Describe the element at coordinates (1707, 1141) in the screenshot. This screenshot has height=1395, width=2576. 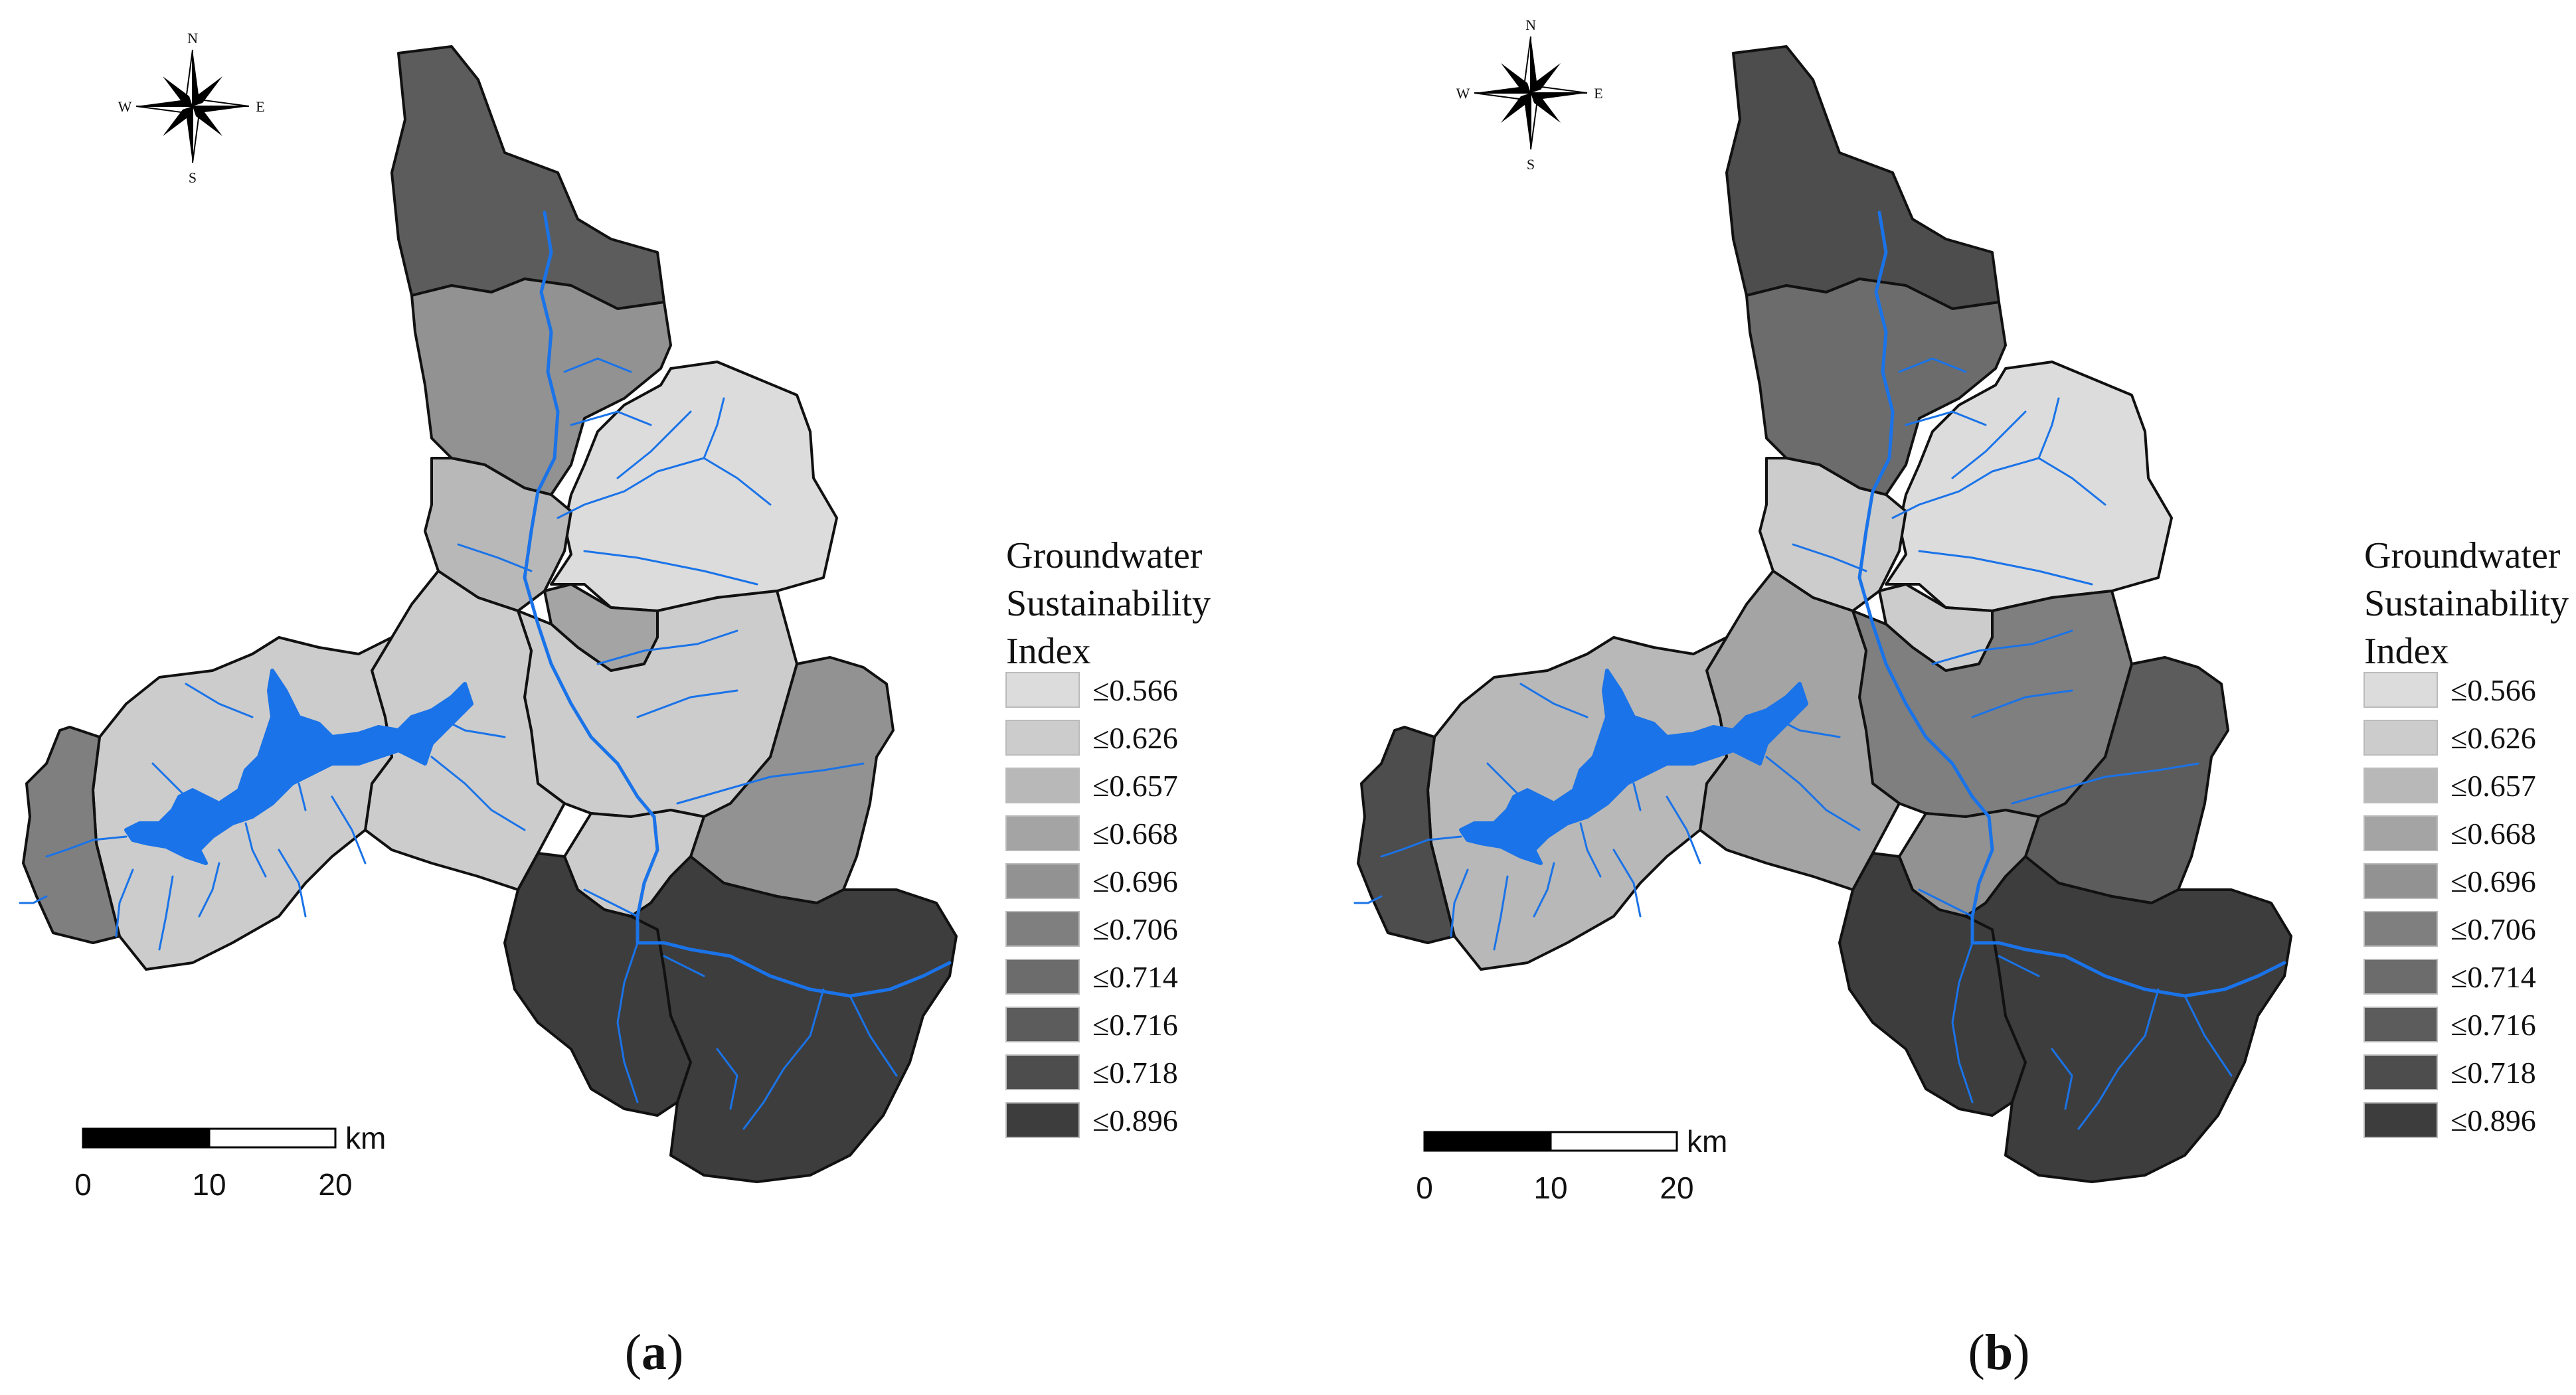
I see `scale-unit: km` at that location.